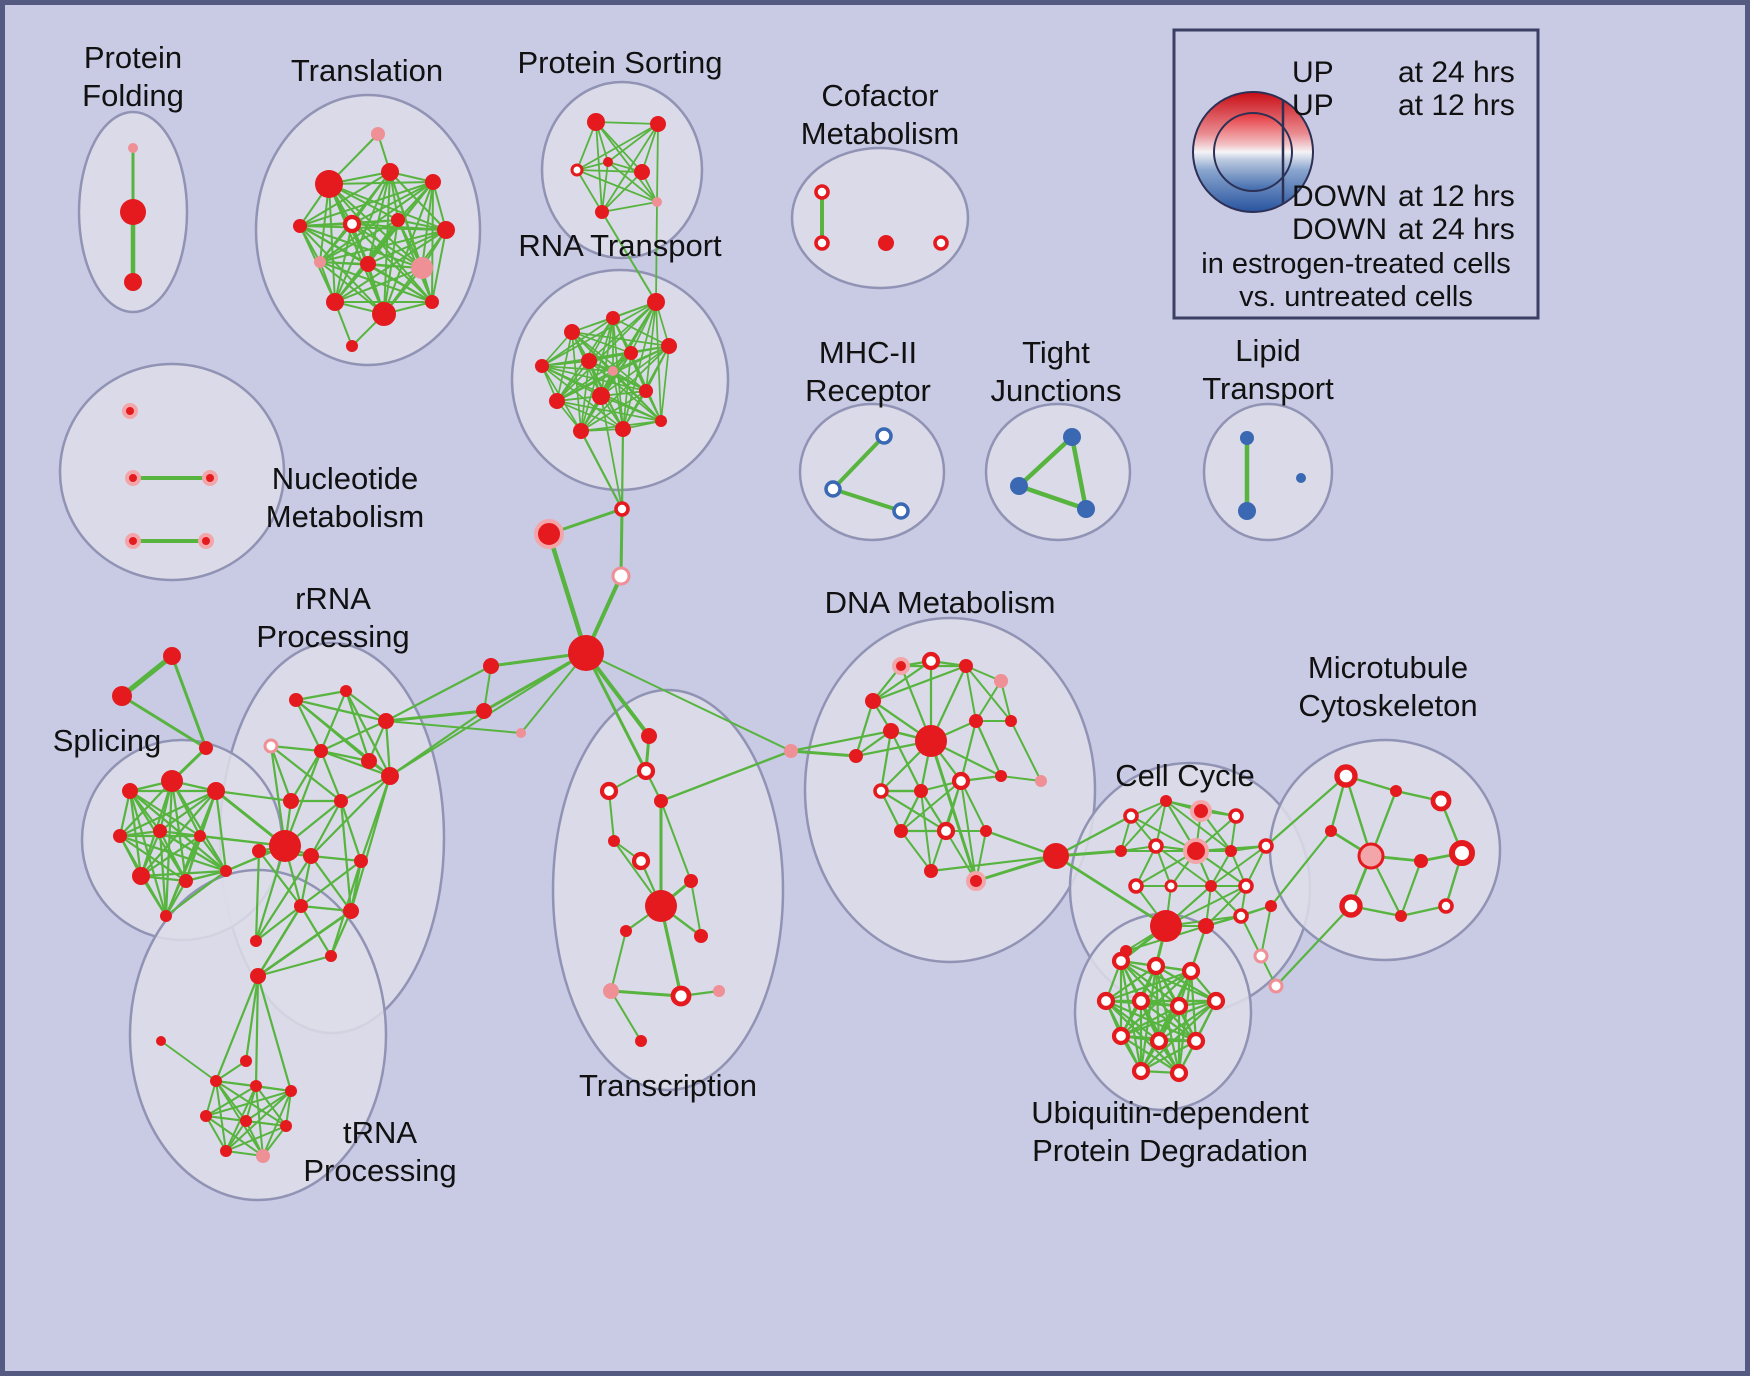 The width and height of the screenshot is (1750, 1376). Describe the element at coordinates (1241, 916) in the screenshot. I see `gene-node-cc16` at that location.